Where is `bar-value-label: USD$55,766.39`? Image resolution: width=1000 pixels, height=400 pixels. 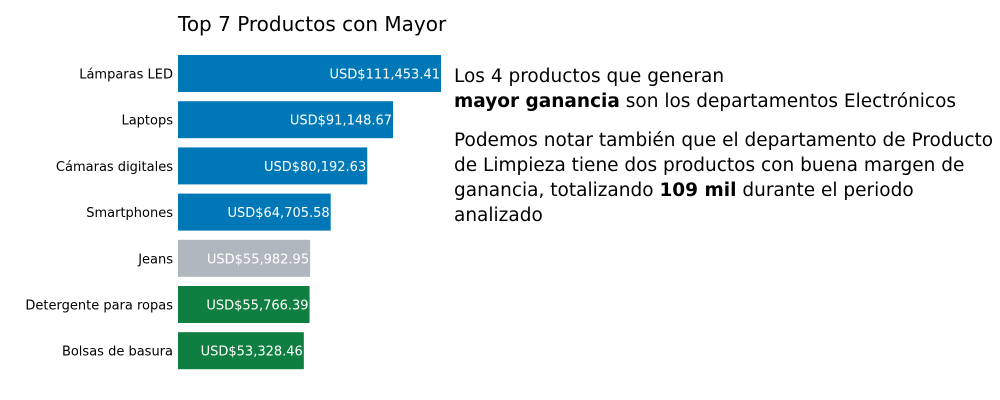 bar-value-label: USD$55,766.39 is located at coordinates (257, 306).